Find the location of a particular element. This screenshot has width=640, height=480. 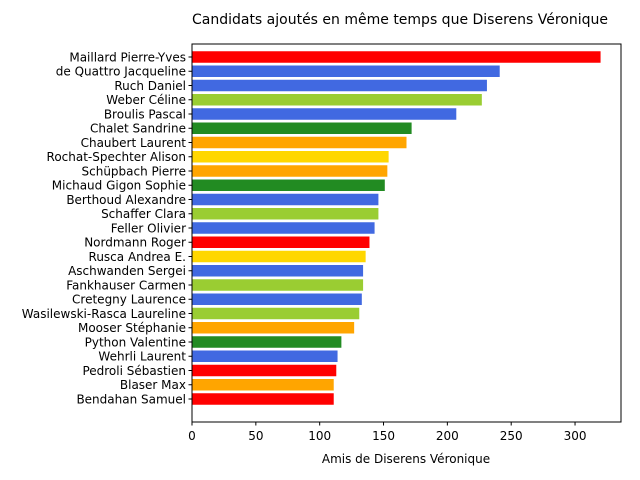

y-tick-label: Michaud Gigon Sophie is located at coordinates (119, 186).